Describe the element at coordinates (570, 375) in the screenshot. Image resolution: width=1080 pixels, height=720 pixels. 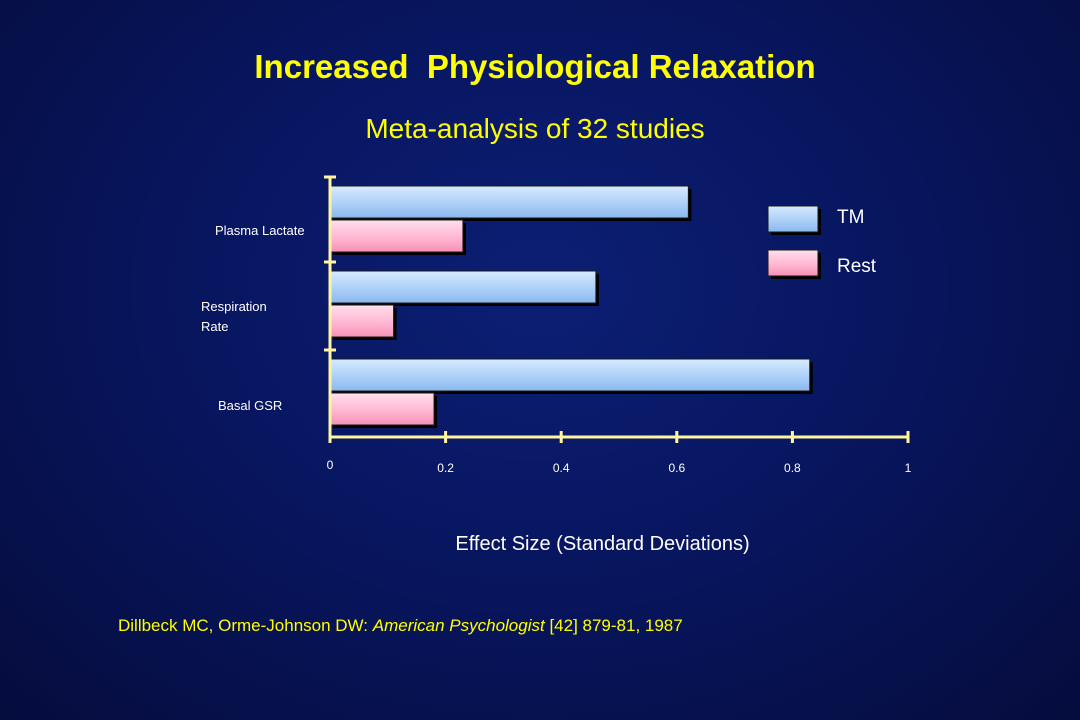
I see `bar-tm-basal-gsr` at that location.